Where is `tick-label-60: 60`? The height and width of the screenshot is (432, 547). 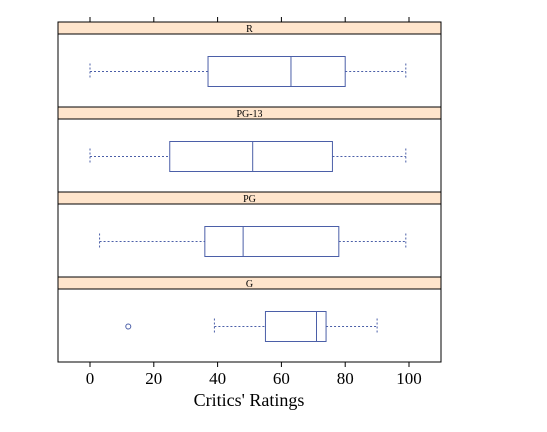 tick-label-60: 60 is located at coordinates (281, 378).